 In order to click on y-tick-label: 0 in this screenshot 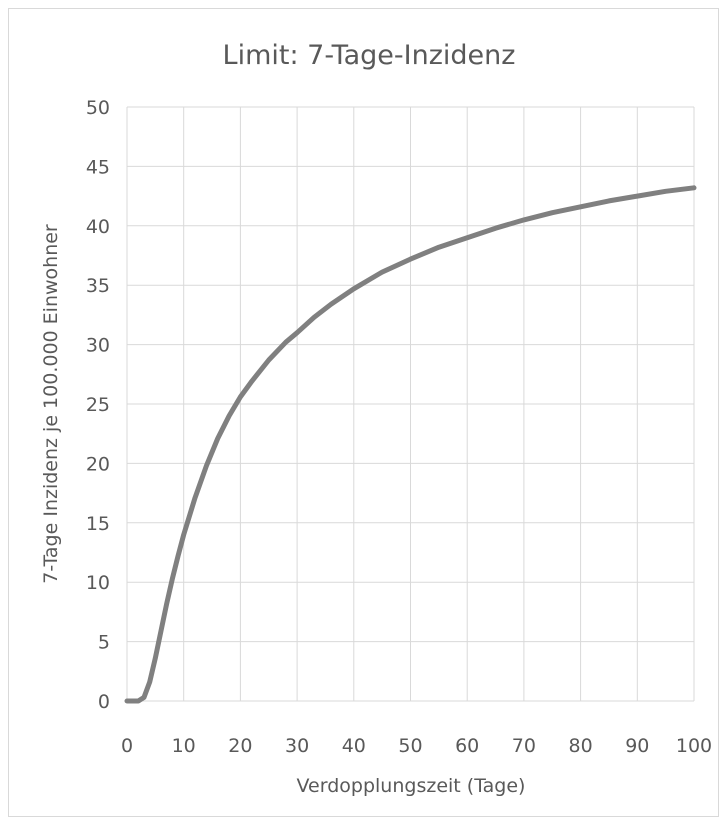, I will do `click(104, 702)`.